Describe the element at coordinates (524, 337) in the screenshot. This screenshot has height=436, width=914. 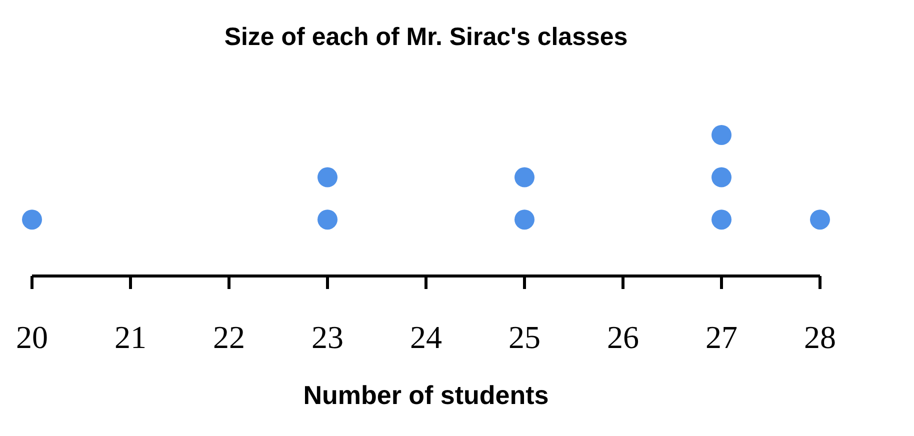
I see `x-tick-label: 25` at that location.